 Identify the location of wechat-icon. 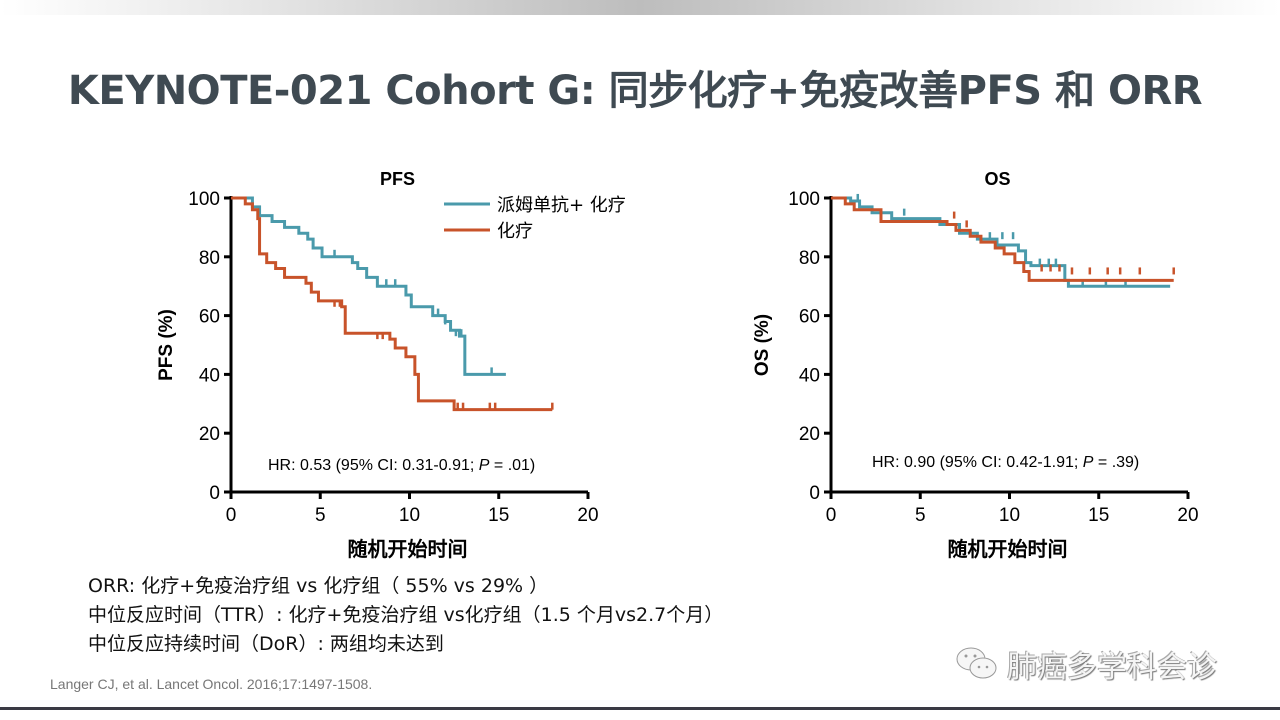
(976, 663).